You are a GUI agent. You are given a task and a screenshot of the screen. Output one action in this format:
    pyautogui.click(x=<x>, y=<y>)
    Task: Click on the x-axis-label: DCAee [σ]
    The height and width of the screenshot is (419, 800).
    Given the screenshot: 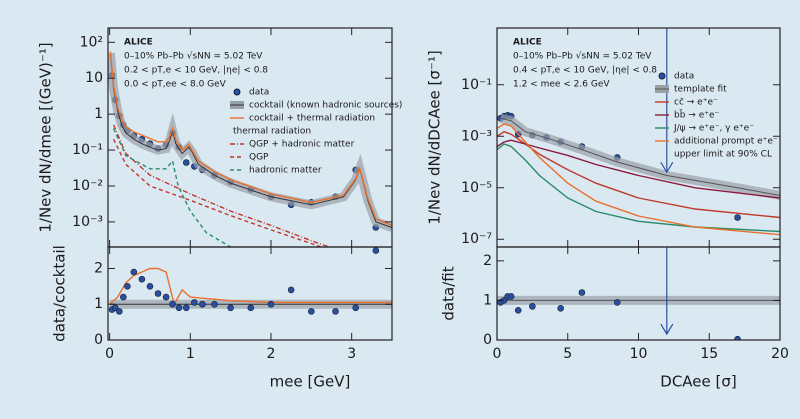 What is the action you would take?
    pyautogui.click(x=698, y=382)
    